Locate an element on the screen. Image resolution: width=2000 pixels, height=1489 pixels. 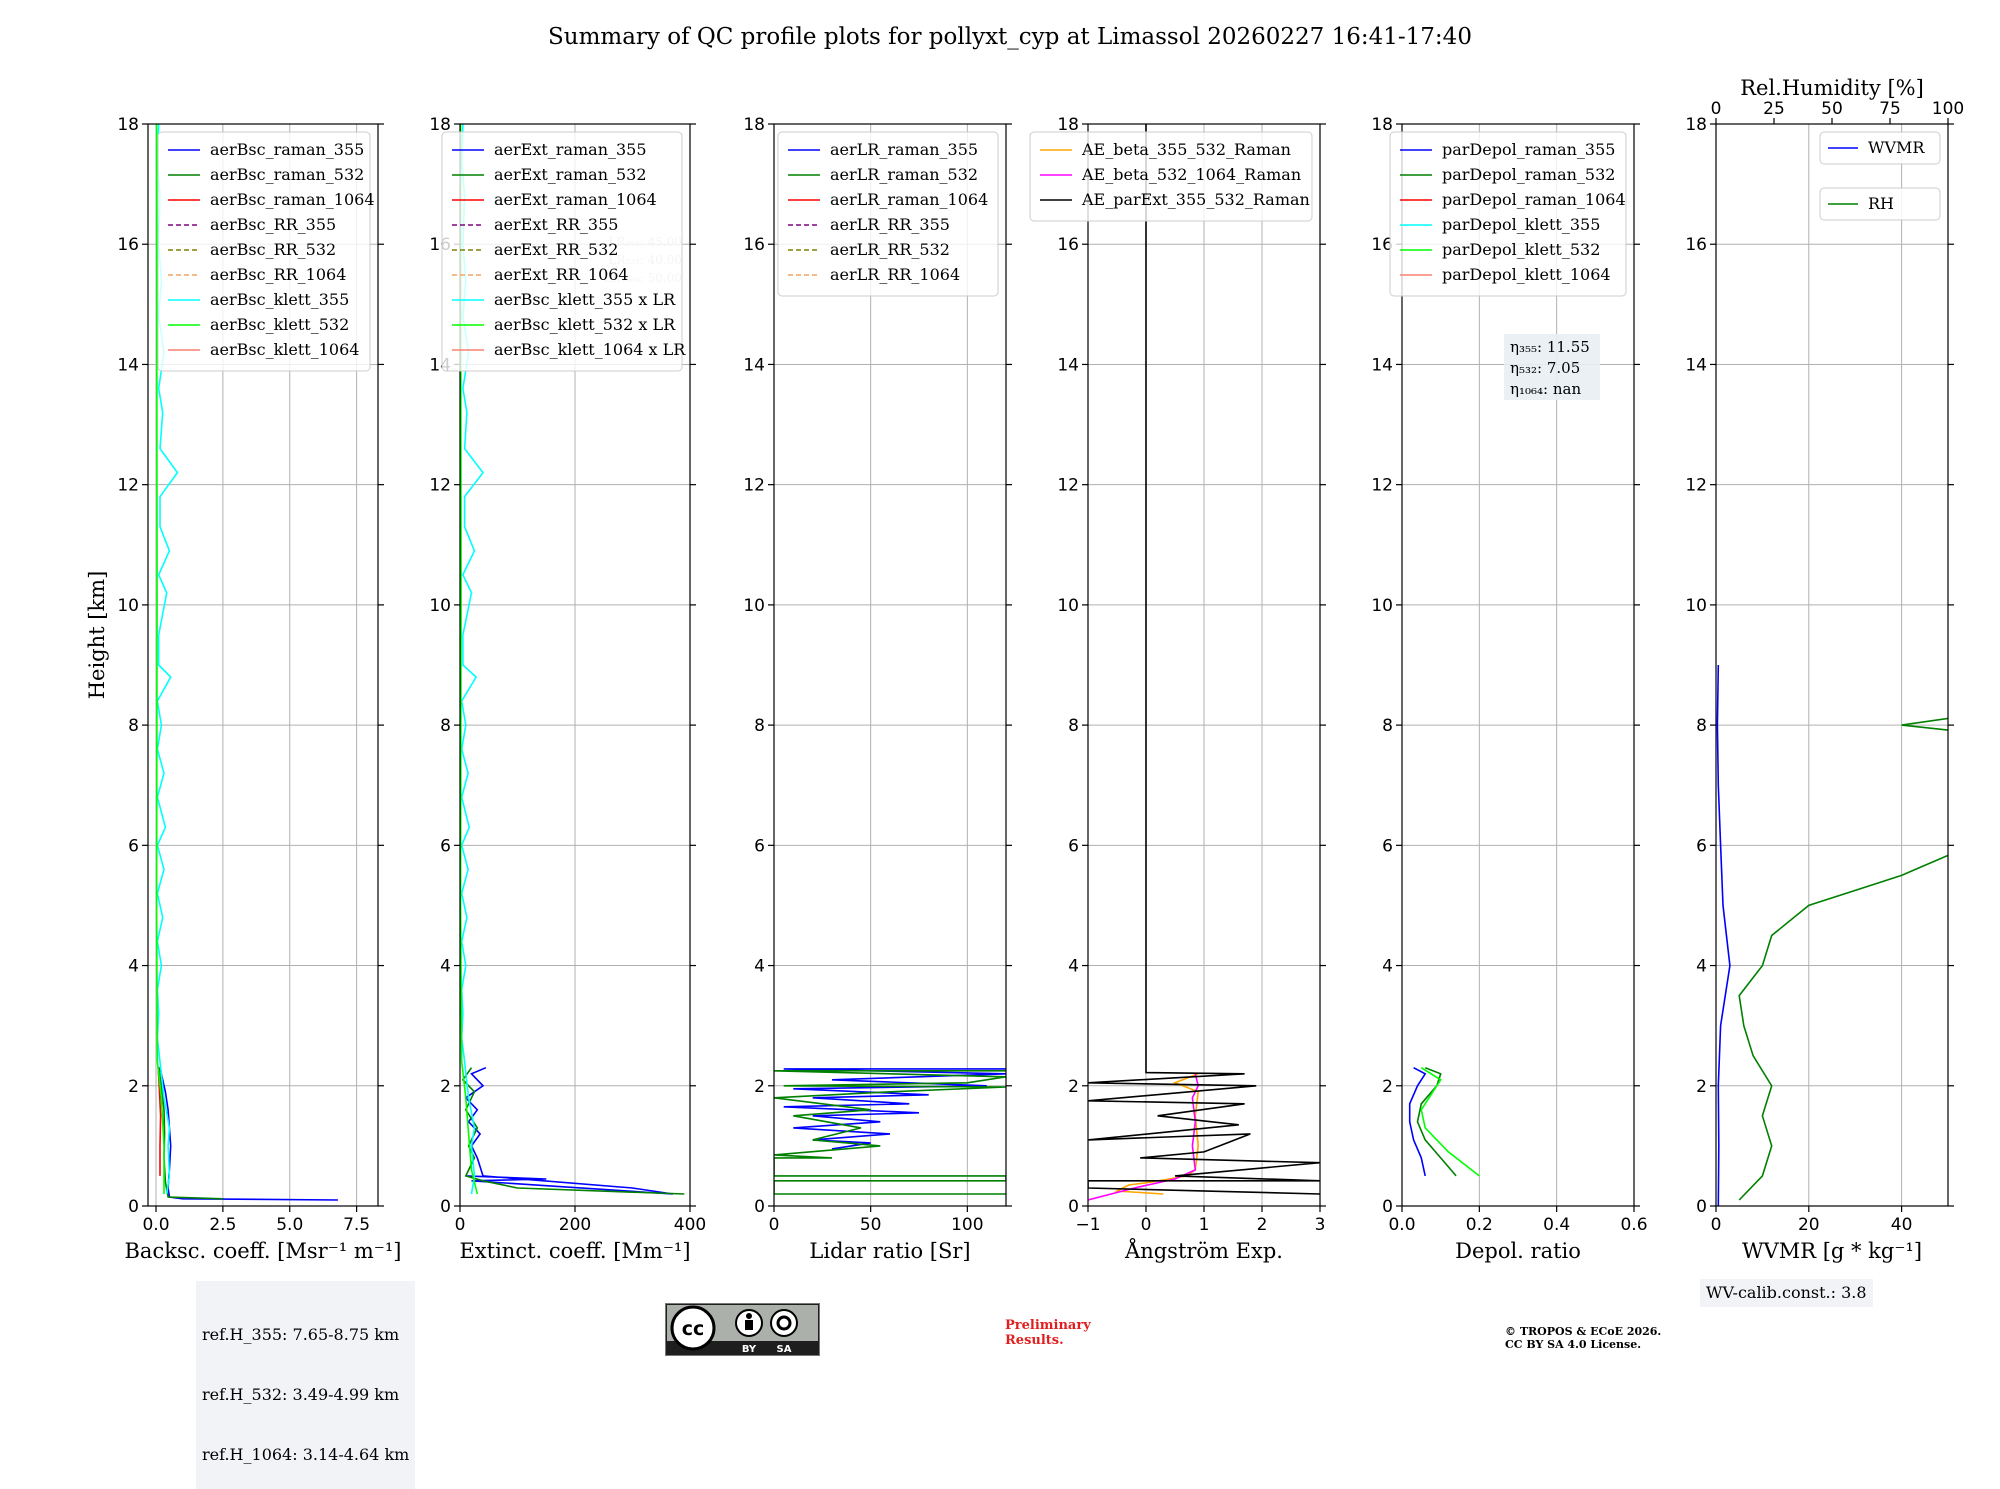
eta-value: η₅₃₂: 7.05 is located at coordinates (1545, 368).